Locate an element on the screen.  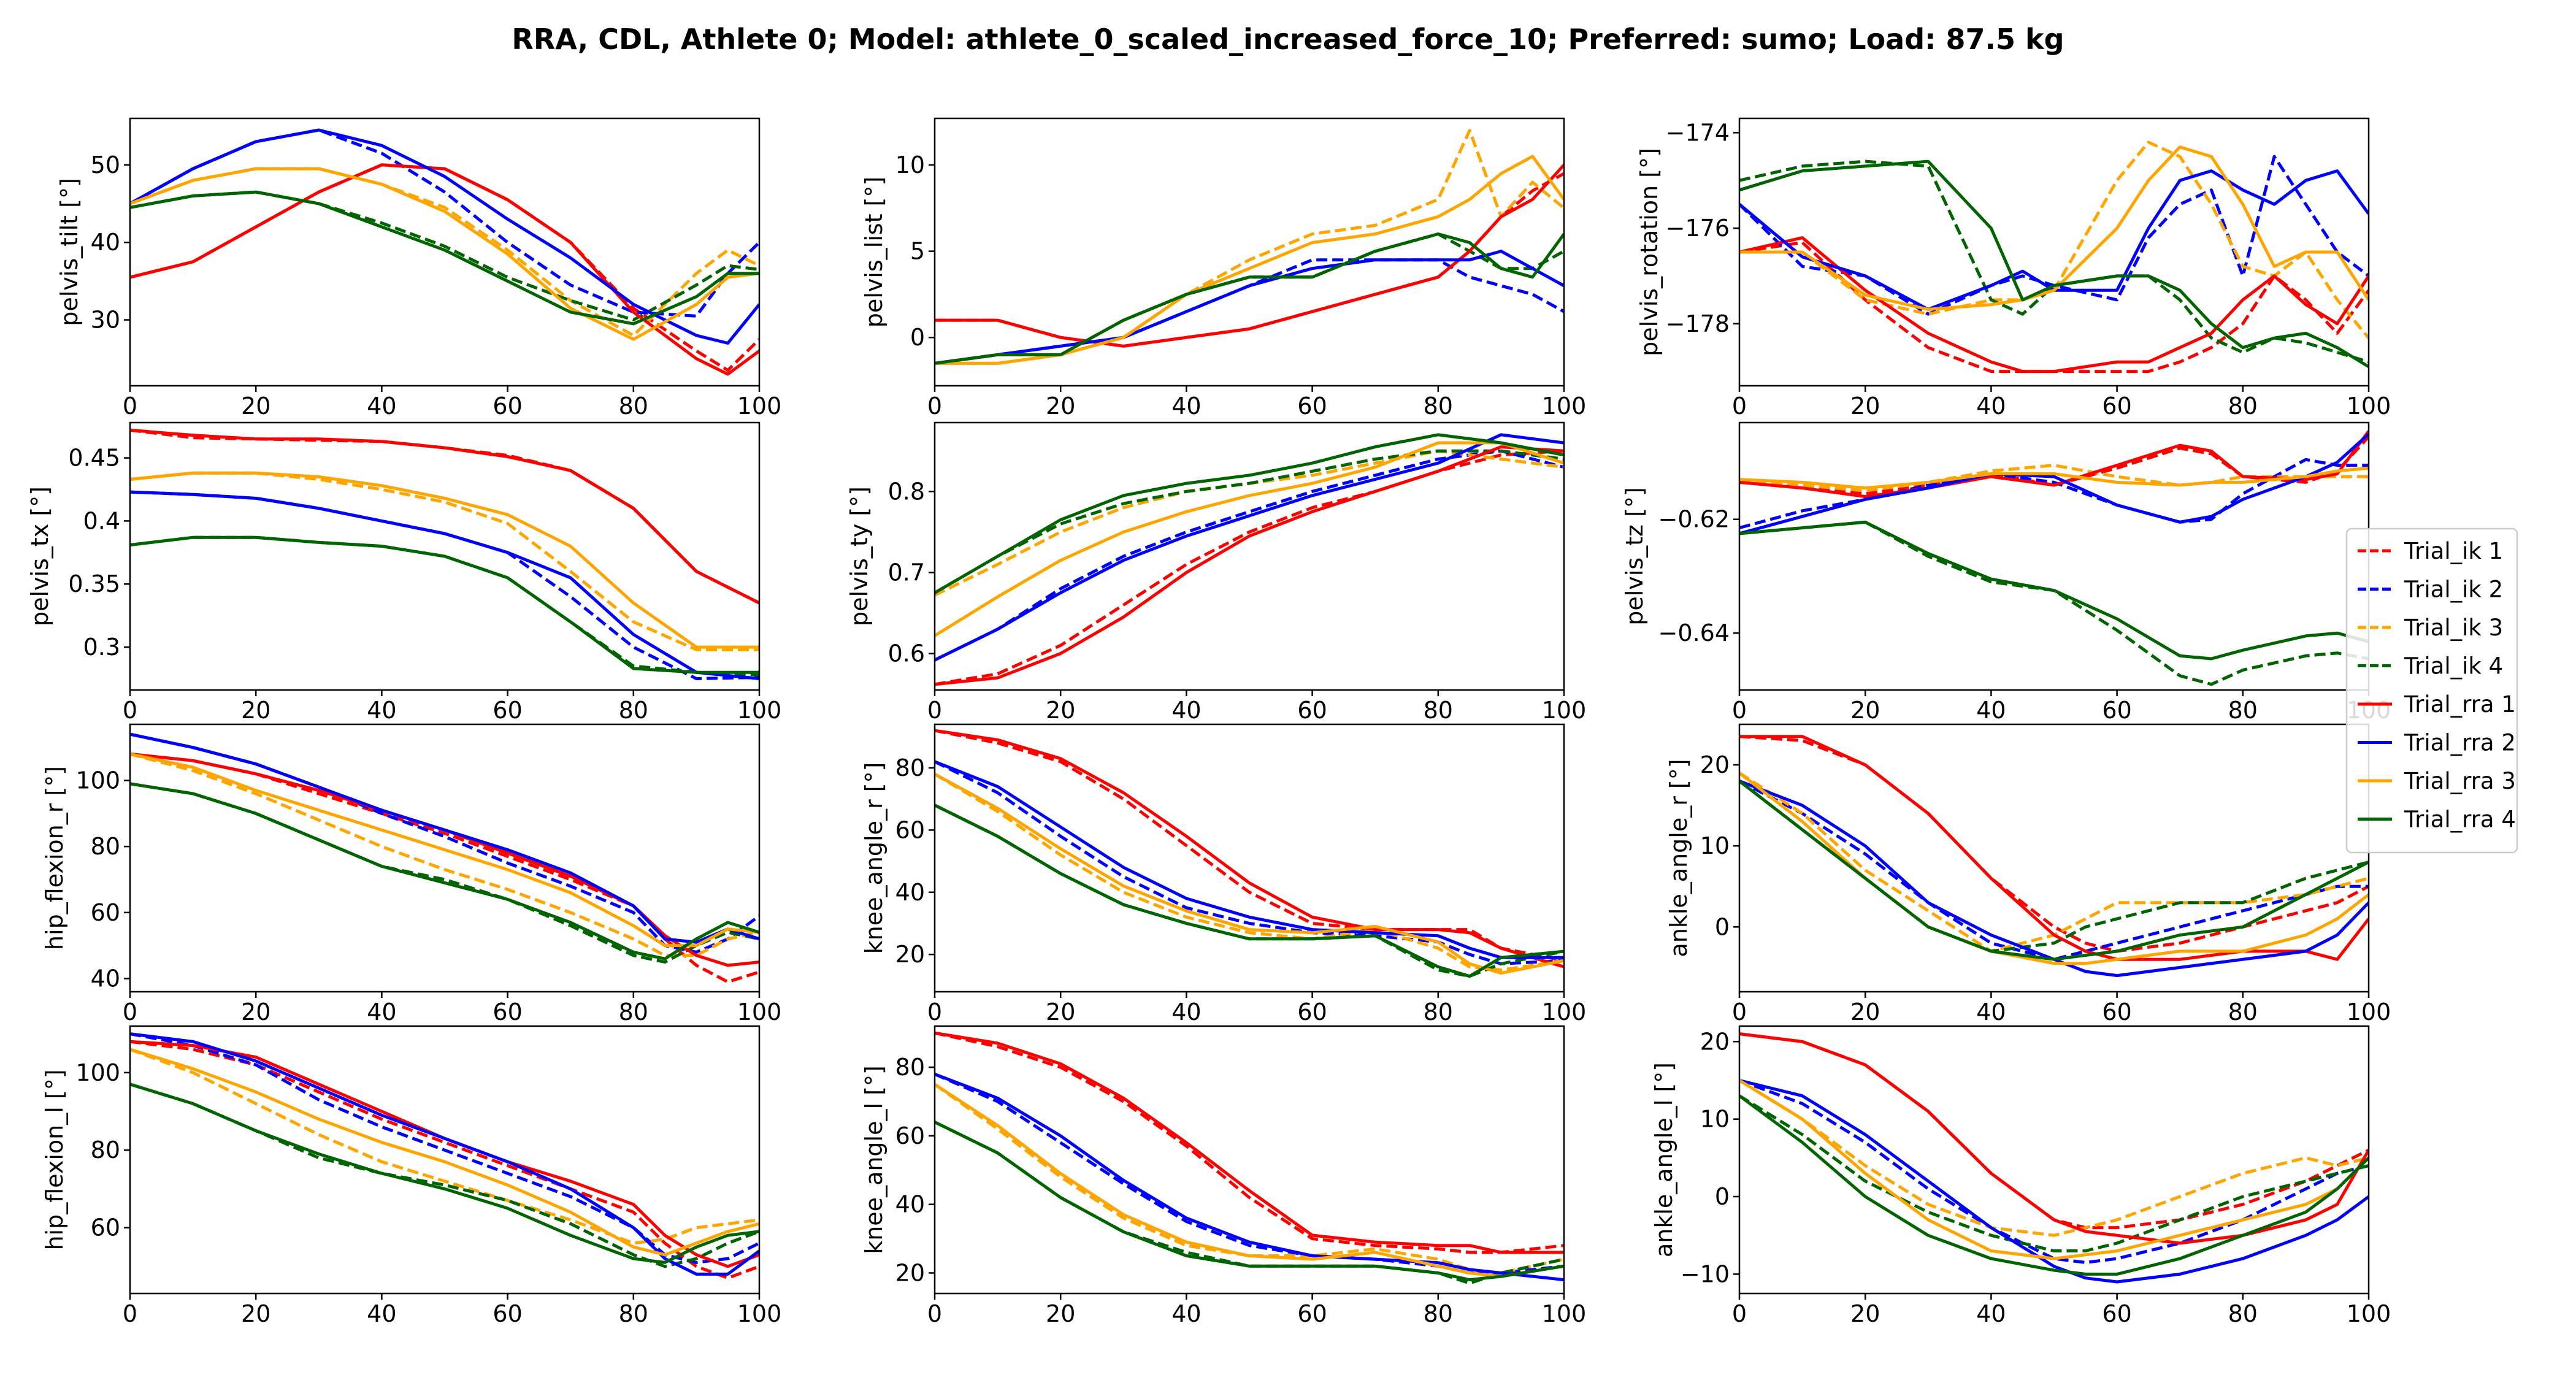
y-axis-label: pelvis_tx [°] is located at coordinates (39, 556).